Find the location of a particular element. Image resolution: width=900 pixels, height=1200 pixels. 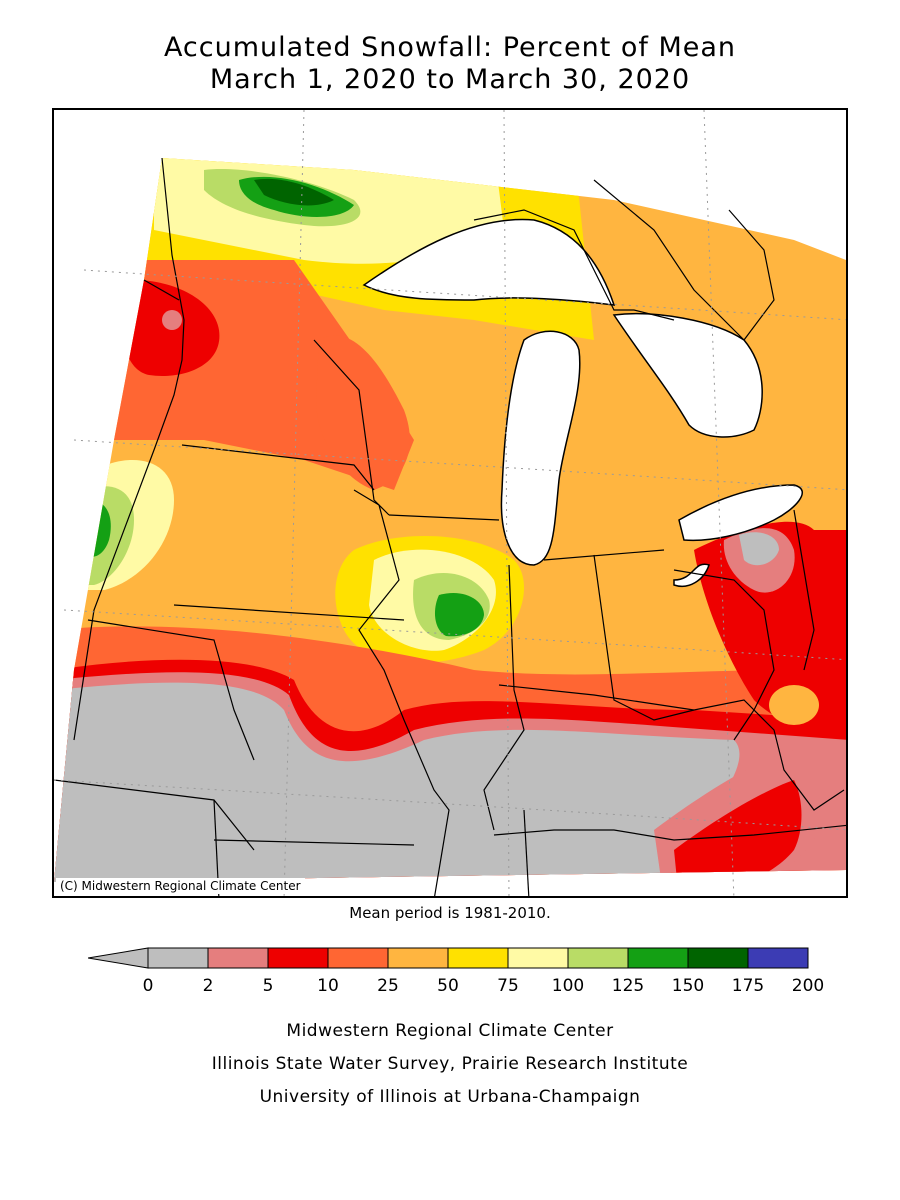

copyright-label: (C) Midwestern Regional Climate Center is located at coordinates (180, 886).